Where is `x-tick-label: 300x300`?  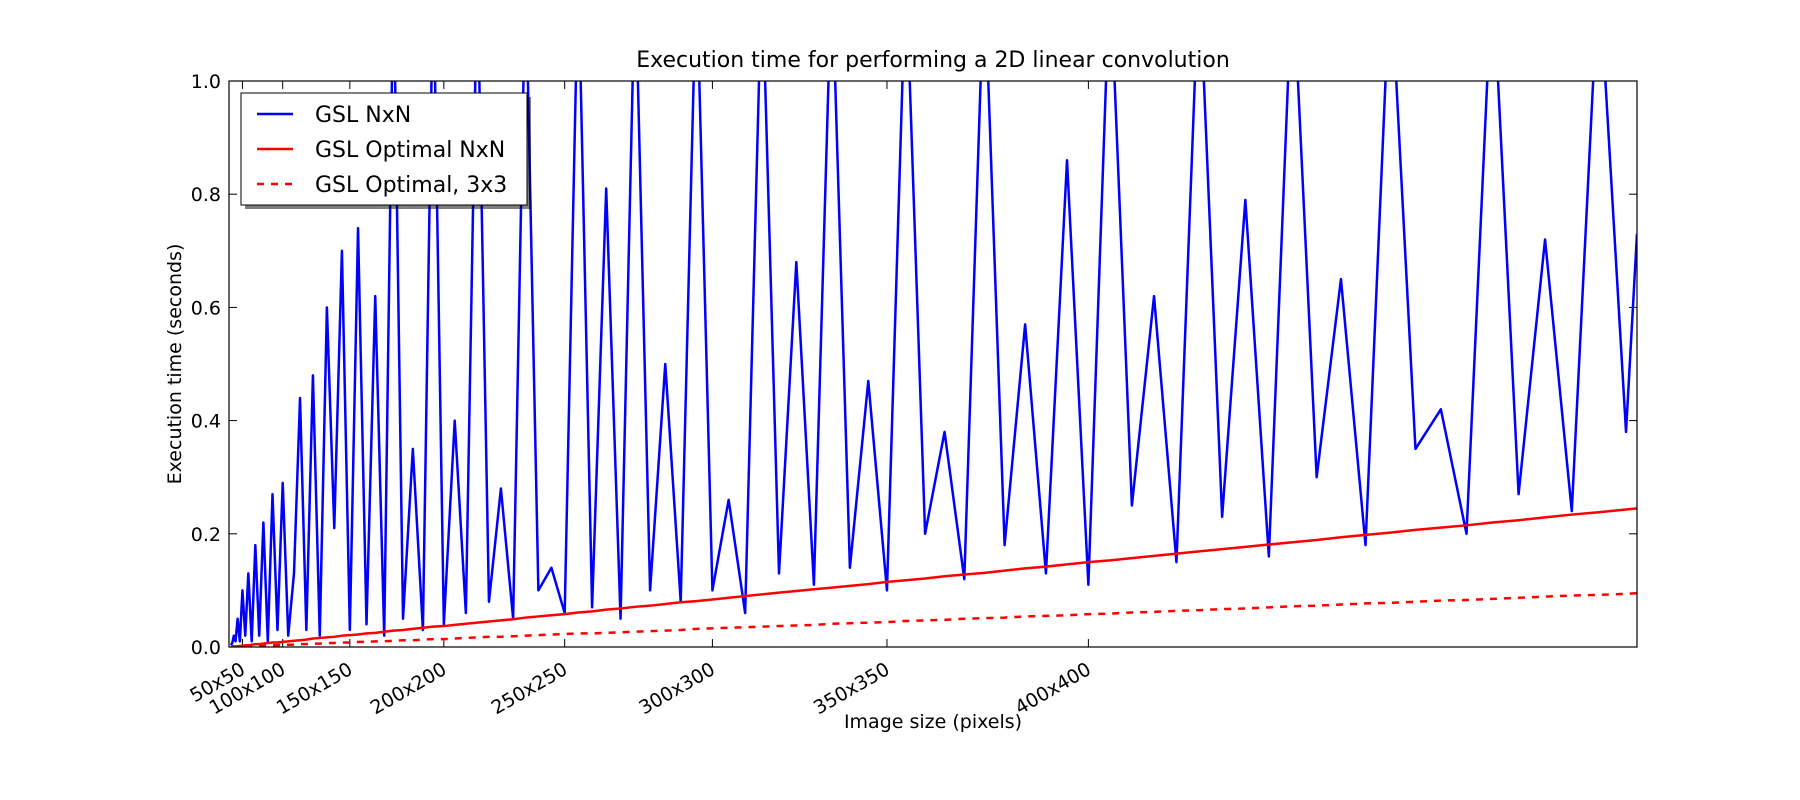
x-tick-label: 300x300 is located at coordinates (677, 688).